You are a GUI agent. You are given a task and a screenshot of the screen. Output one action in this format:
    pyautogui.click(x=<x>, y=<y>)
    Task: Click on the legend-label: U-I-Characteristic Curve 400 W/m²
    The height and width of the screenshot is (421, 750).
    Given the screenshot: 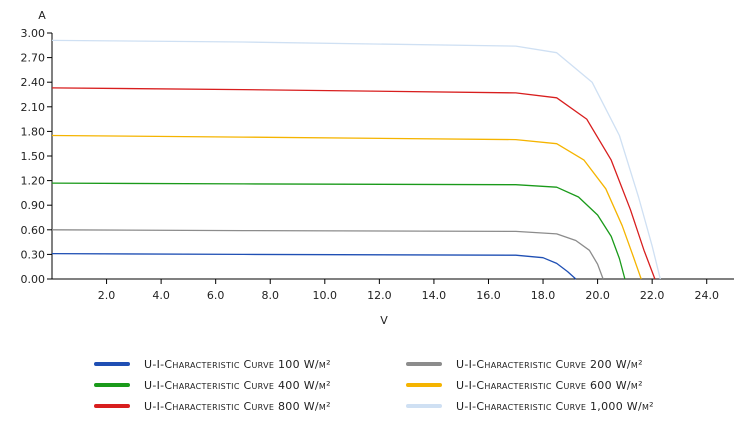 What is the action you would take?
    pyautogui.click(x=237, y=385)
    